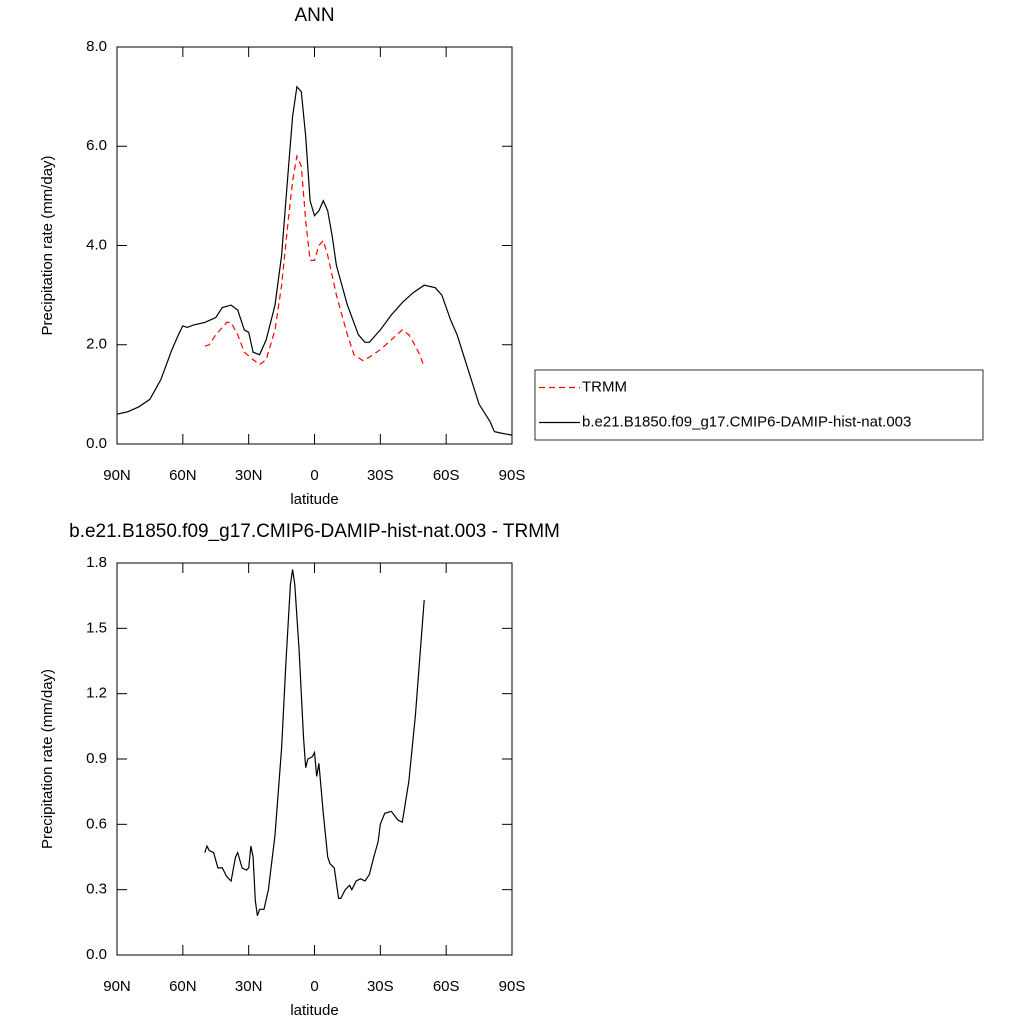 Image resolution: width=1024 pixels, height=1024 pixels. Describe the element at coordinates (96, 693) in the screenshot. I see `y-tick-label: 1.2` at that location.